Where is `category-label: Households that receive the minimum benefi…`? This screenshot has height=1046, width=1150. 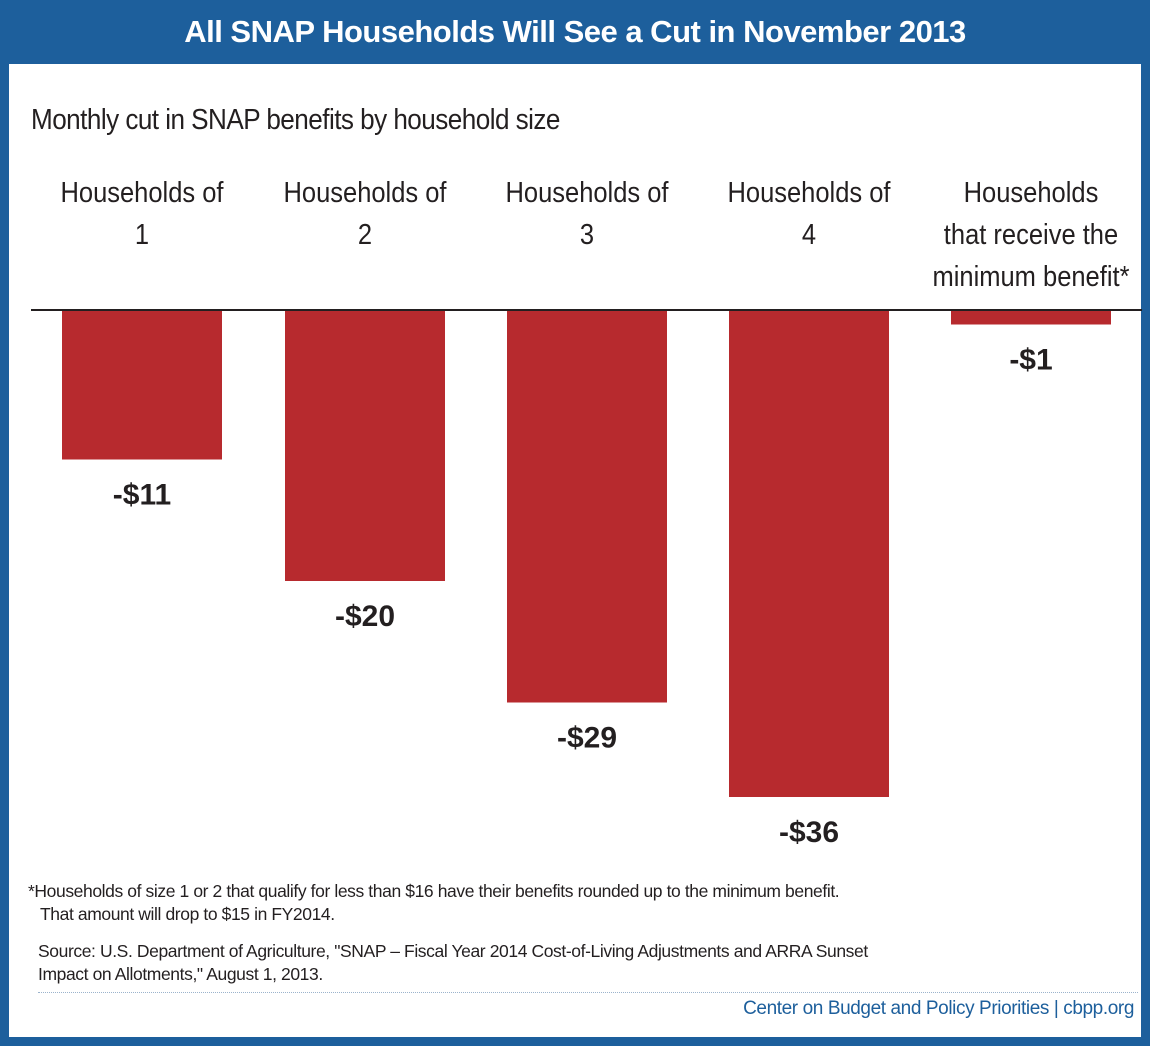
category-label: Households that receive the minimum benefi… is located at coordinates (1030, 233).